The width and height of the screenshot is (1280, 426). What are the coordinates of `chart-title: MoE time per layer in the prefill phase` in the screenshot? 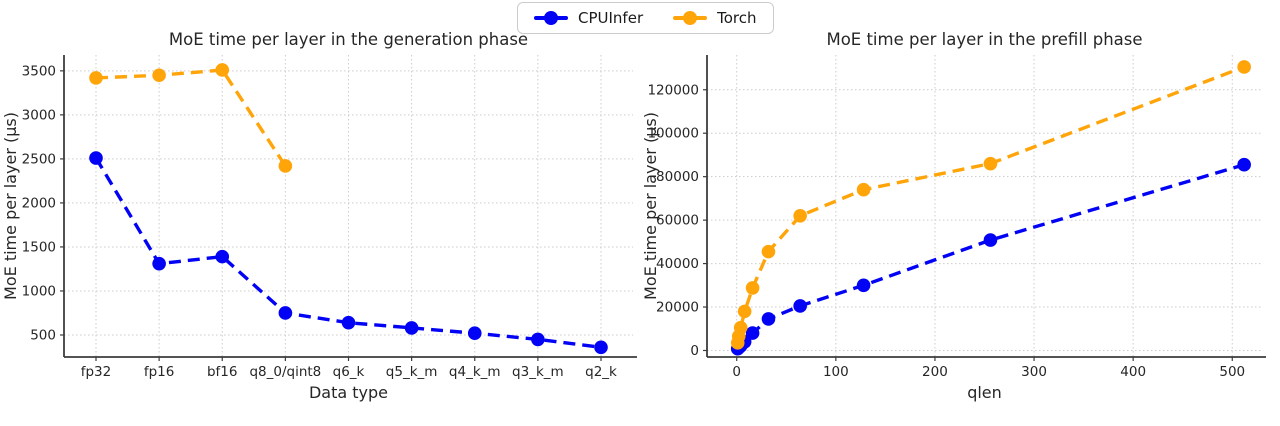 It's located at (984, 39).